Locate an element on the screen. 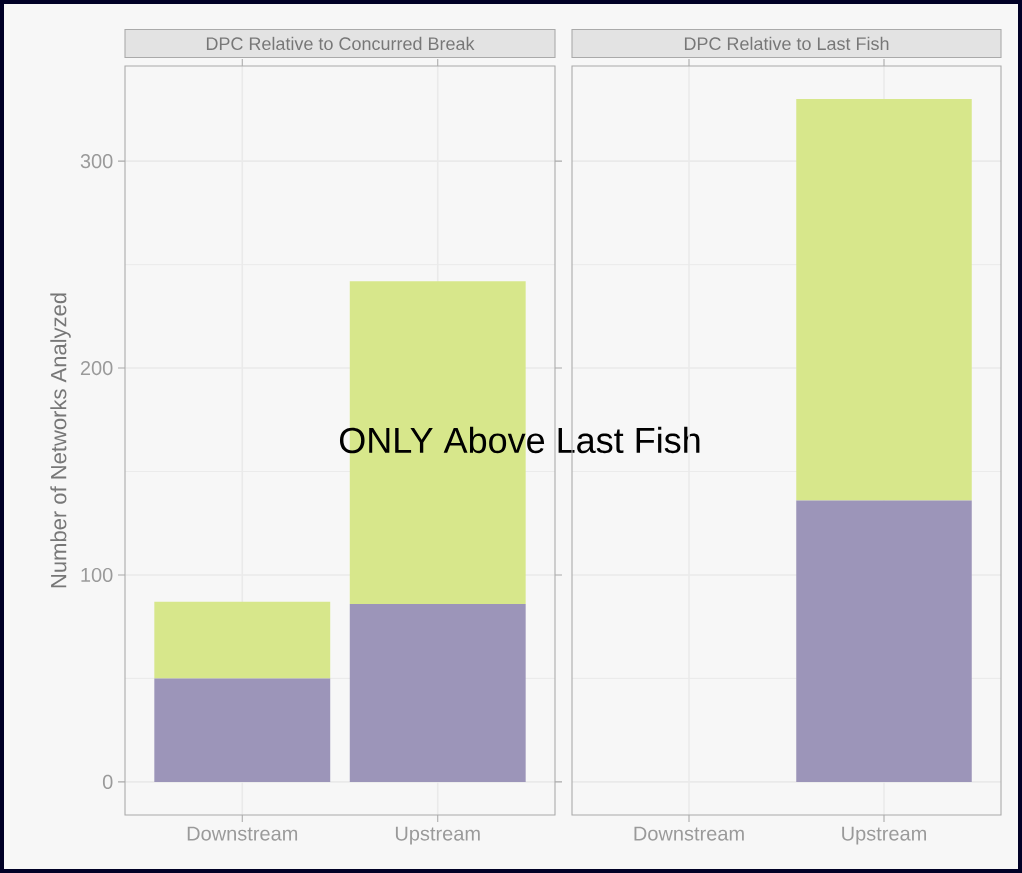 This screenshot has height=873, width=1022. y-axis-title: Number of Networks Analyzed is located at coordinates (60, 440).